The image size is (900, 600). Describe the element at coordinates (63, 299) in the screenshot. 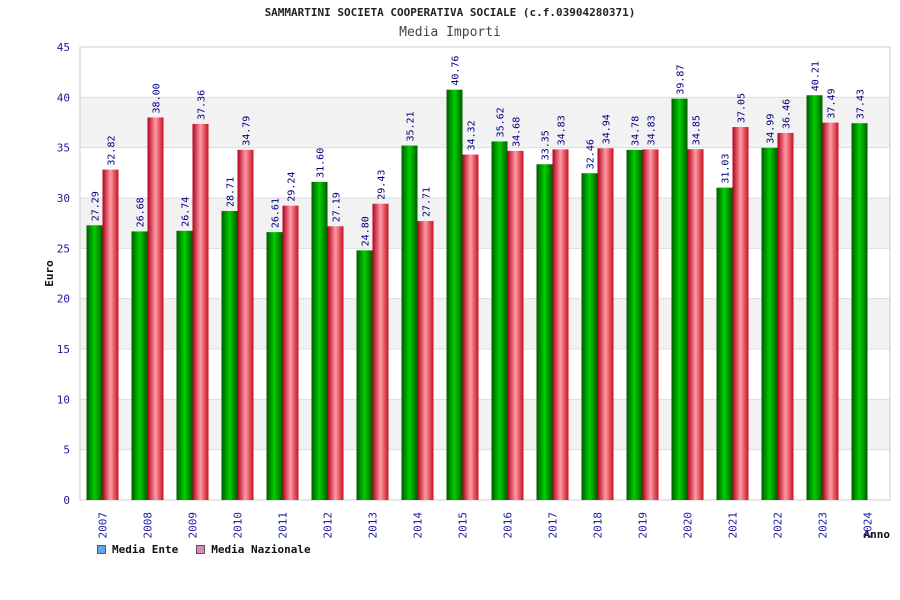

I see `y-tick-label: 20` at that location.